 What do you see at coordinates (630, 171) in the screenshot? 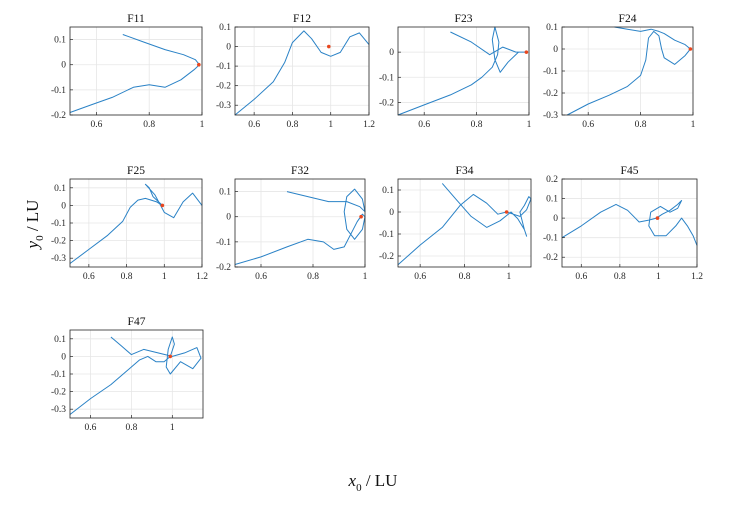
I see `subplot-title: F45` at bounding box center [630, 171].